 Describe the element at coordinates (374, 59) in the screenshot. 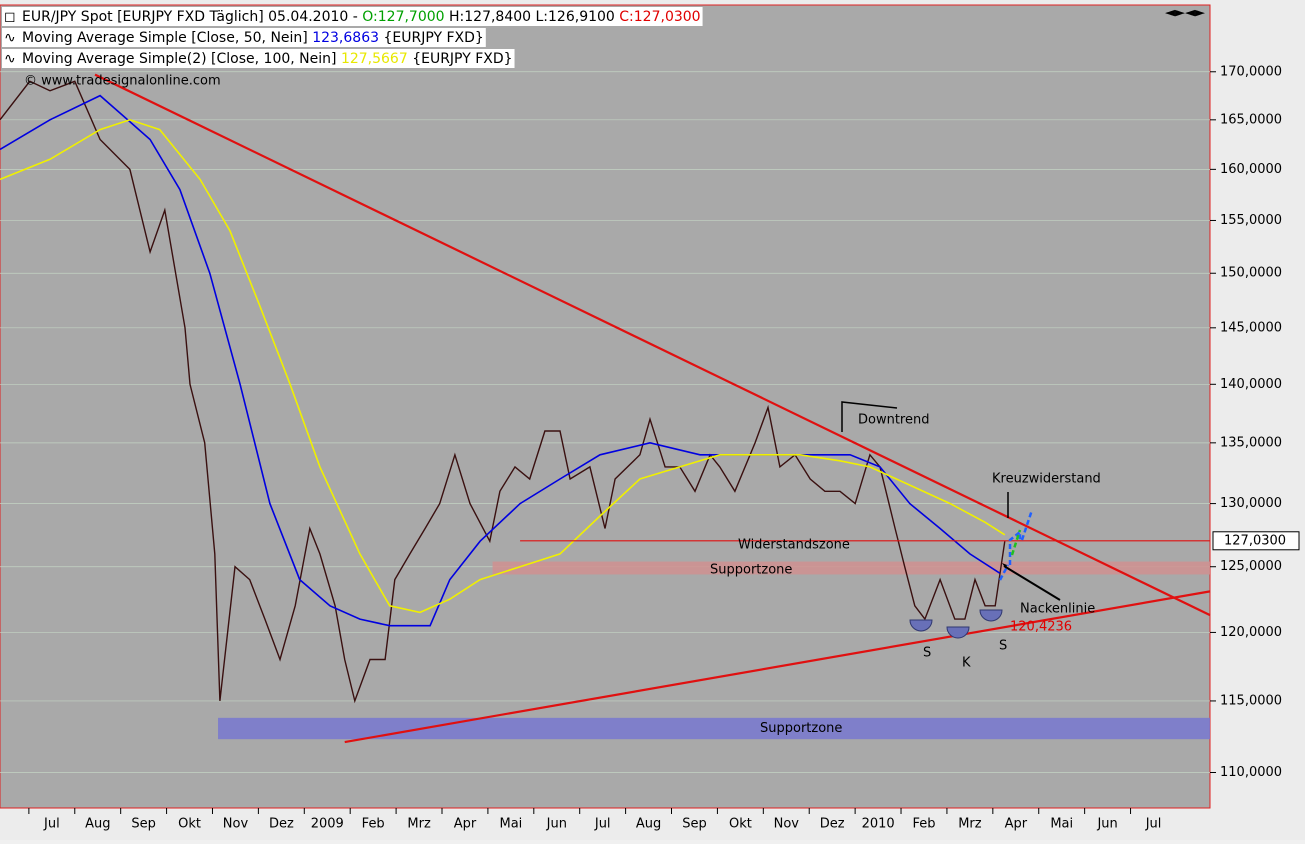

I see `legend-part: 127,5667` at that location.